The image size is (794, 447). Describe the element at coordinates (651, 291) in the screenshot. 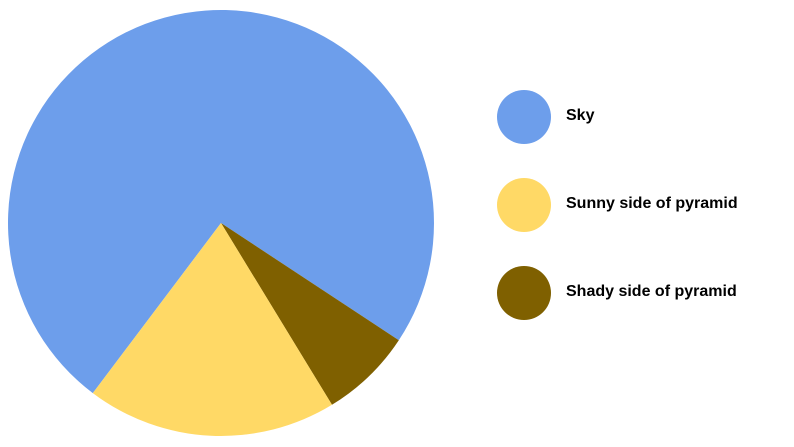

I see `legend-label-shady-side: Shady side of pyramid` at that location.